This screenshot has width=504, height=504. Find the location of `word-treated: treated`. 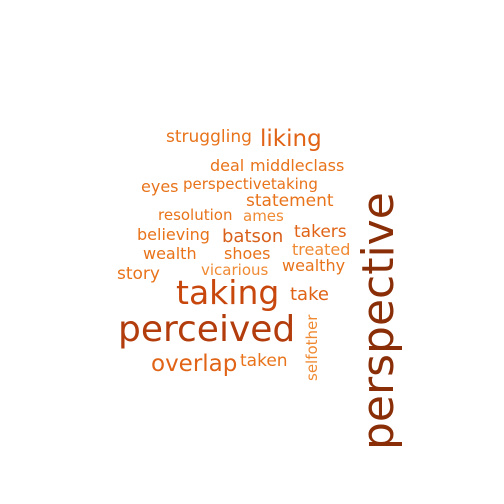

word-treated: treated is located at coordinates (321, 249).